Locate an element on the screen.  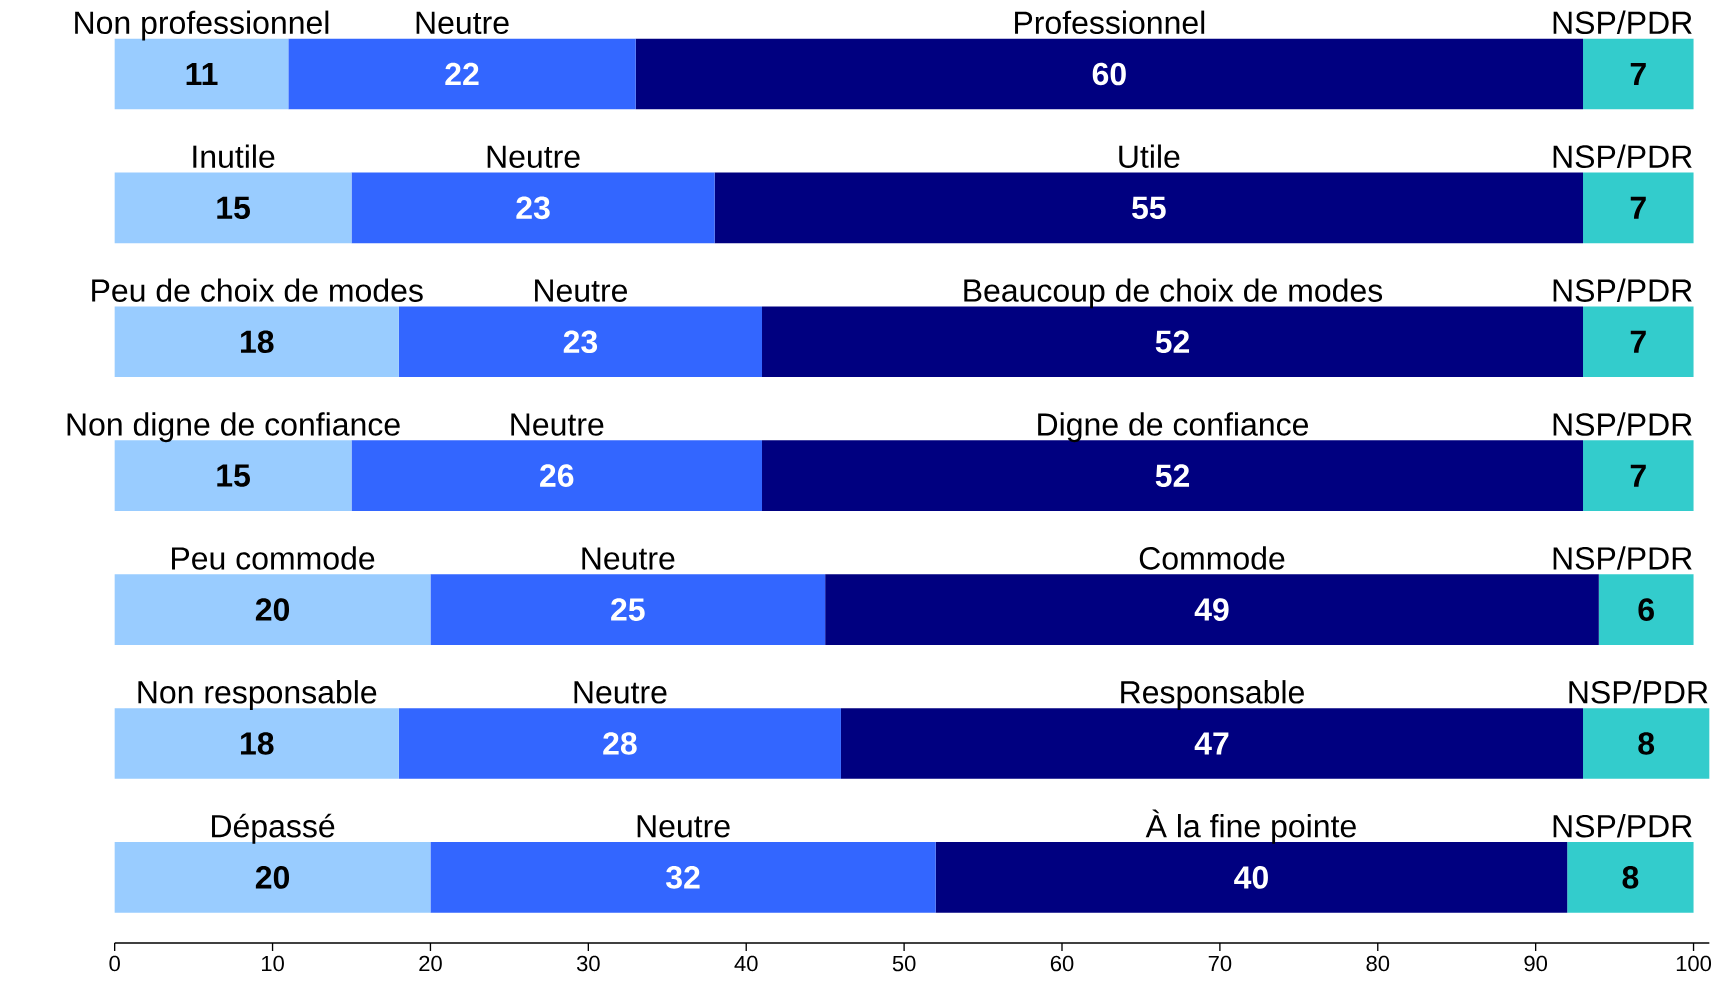
data-label: 55 is located at coordinates (1149, 208).